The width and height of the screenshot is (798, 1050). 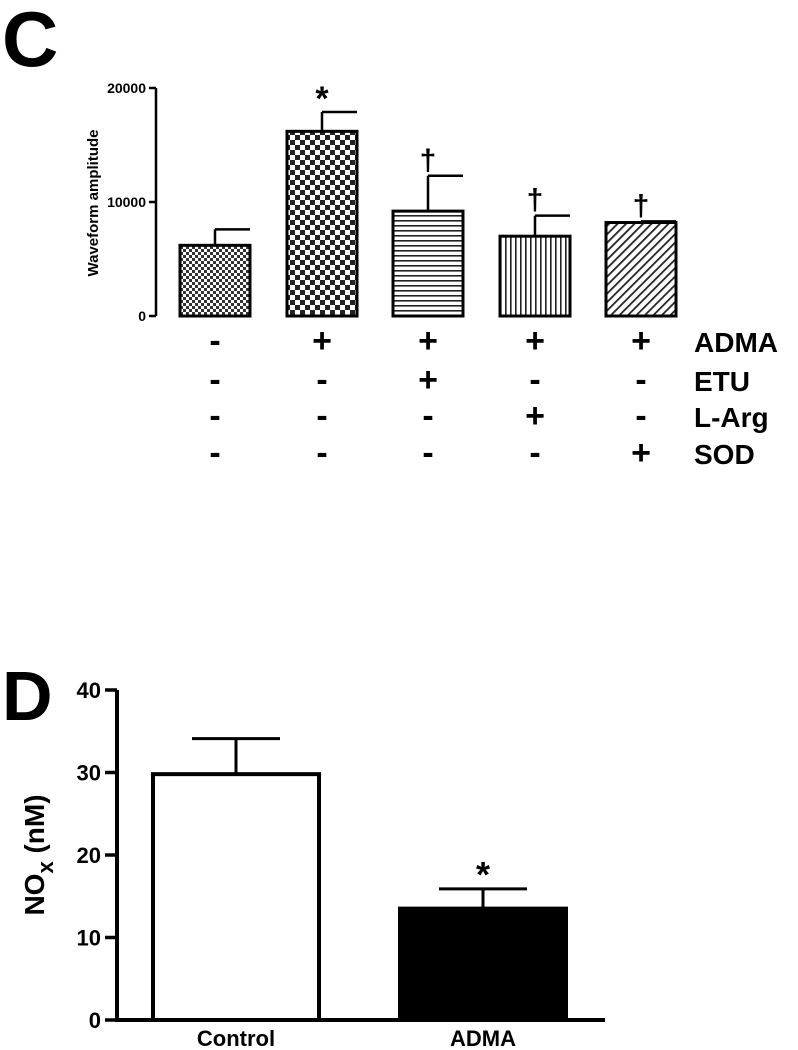 What do you see at coordinates (736, 342) in the screenshot?
I see `c-treatment-name: ADMA` at bounding box center [736, 342].